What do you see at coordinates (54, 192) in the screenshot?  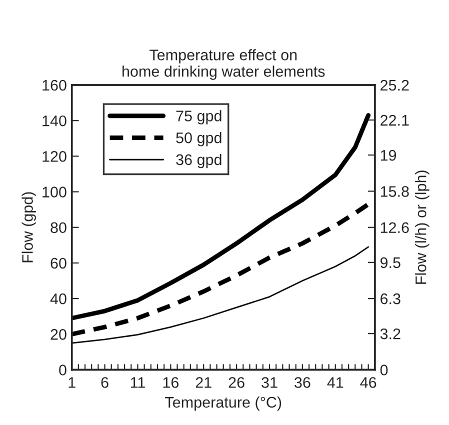 I see `y-tick-label: 100` at bounding box center [54, 192].